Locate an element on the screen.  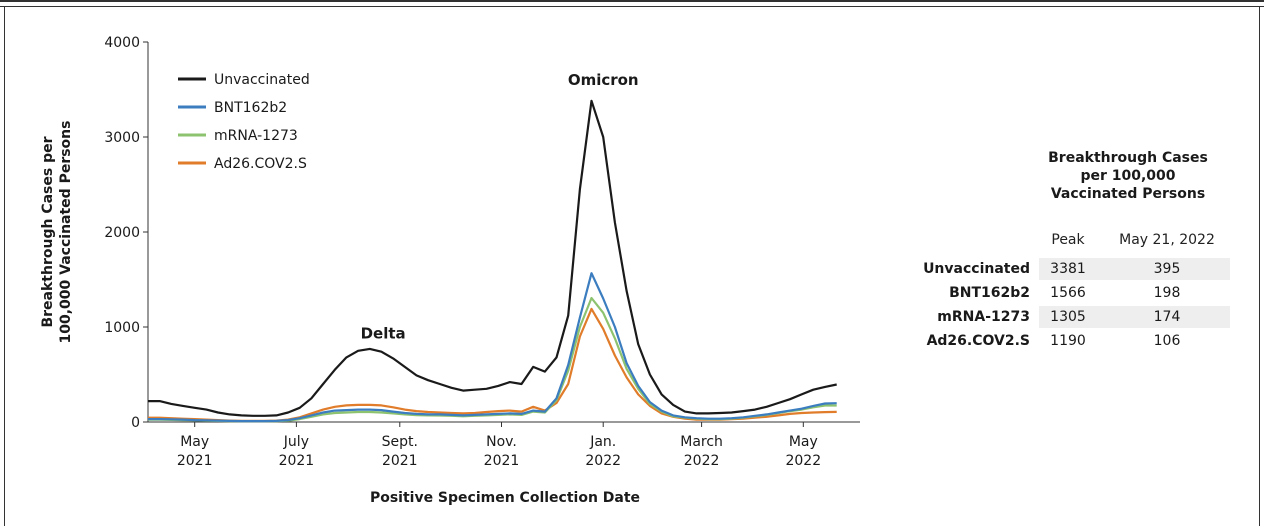
annotations: Delta Omicron is located at coordinates (500, 207).